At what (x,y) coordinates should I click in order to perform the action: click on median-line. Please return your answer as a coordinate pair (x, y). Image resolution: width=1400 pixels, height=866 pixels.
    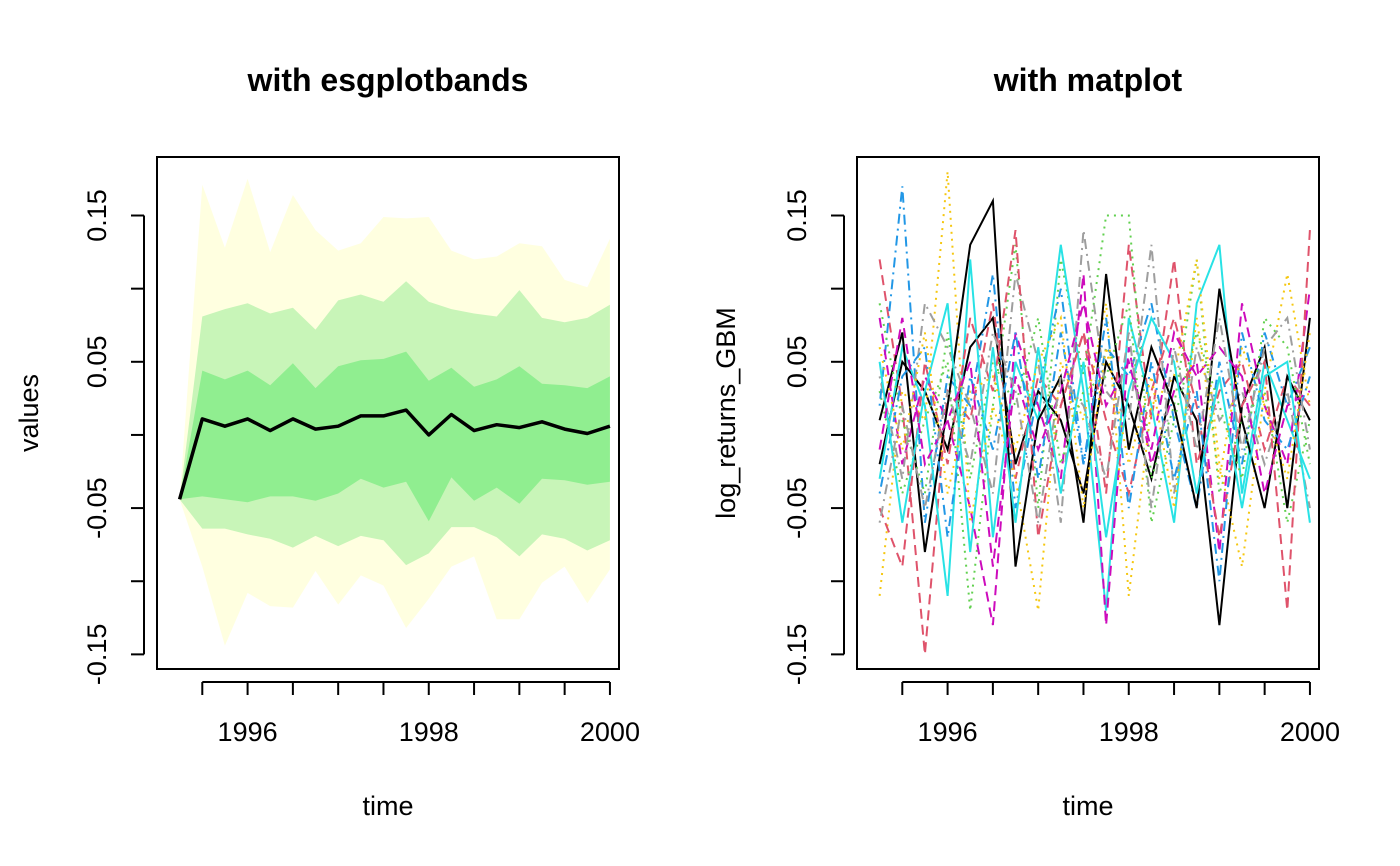
    Looking at the image, I should click on (394, 454).